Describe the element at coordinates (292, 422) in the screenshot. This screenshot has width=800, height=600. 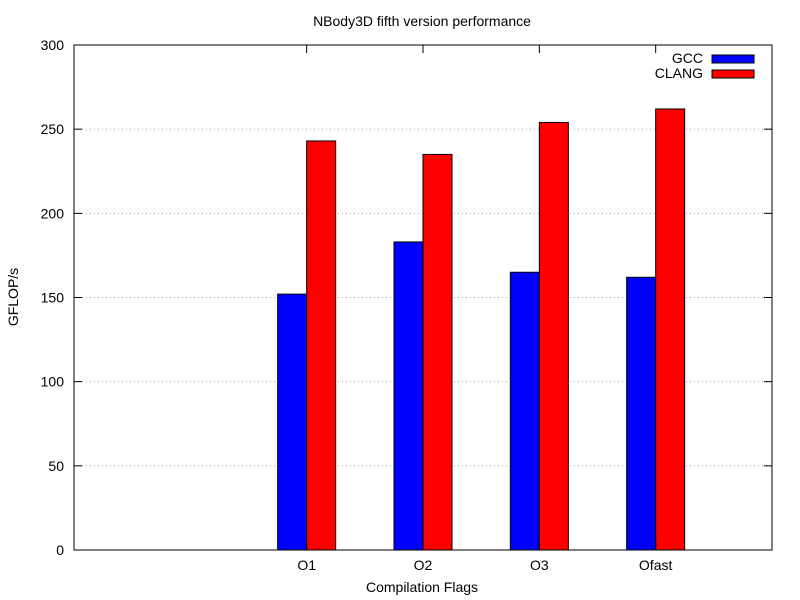
I see `bar-gcc-o1` at that location.